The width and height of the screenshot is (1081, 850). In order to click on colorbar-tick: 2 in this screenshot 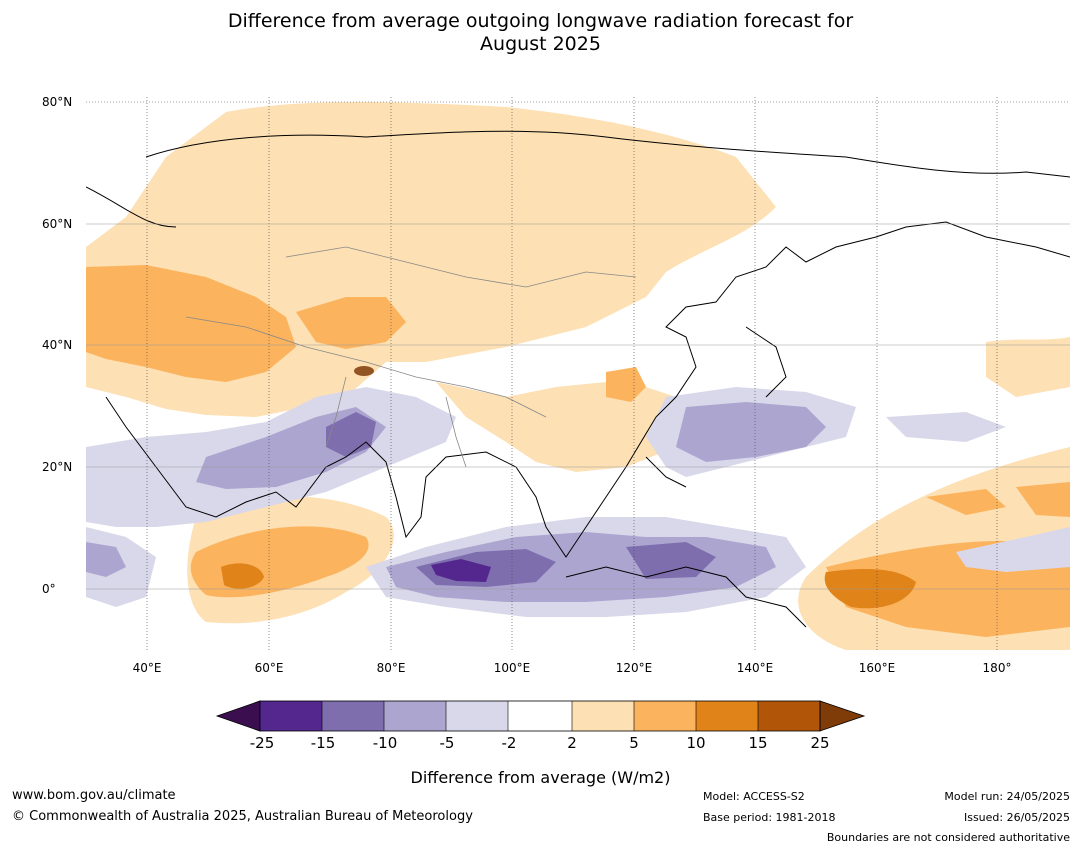, I will do `click(572, 743)`.